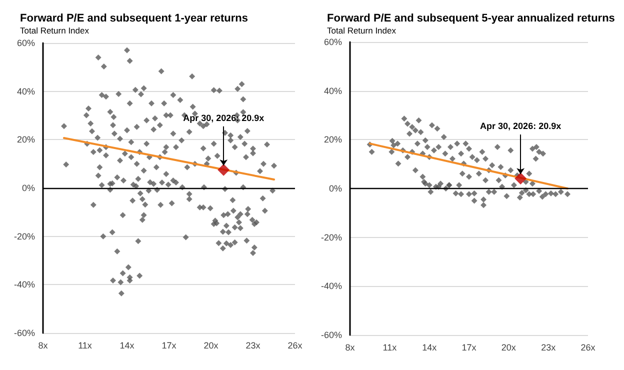  Describe the element at coordinates (471, 18) in the screenshot. I see `chart-title: Forward P/E and subsequent 5-year annualized returns` at that location.